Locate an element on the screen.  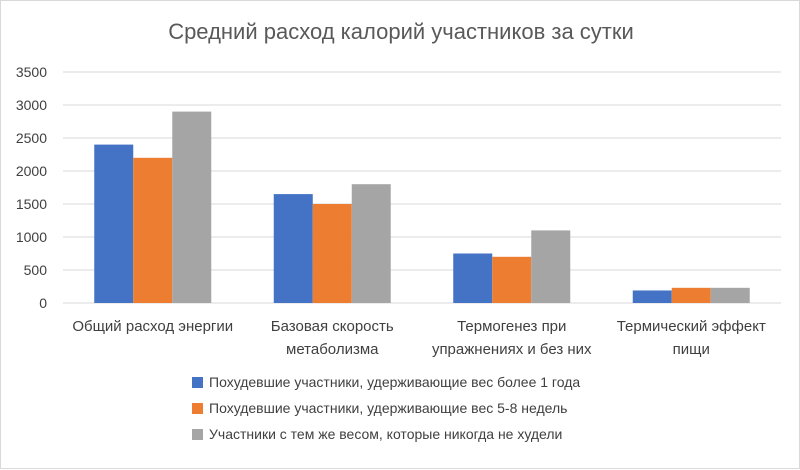
y-tick-label: 3000 is located at coordinates (31, 105).